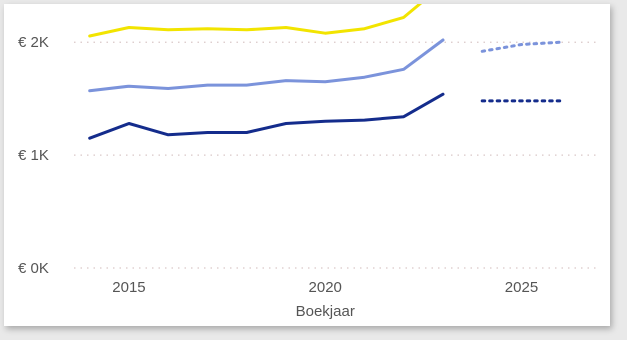 This screenshot has height=340, width=627. Describe the element at coordinates (325, 311) in the screenshot. I see `x-axis-title: Boekjaar` at that location.